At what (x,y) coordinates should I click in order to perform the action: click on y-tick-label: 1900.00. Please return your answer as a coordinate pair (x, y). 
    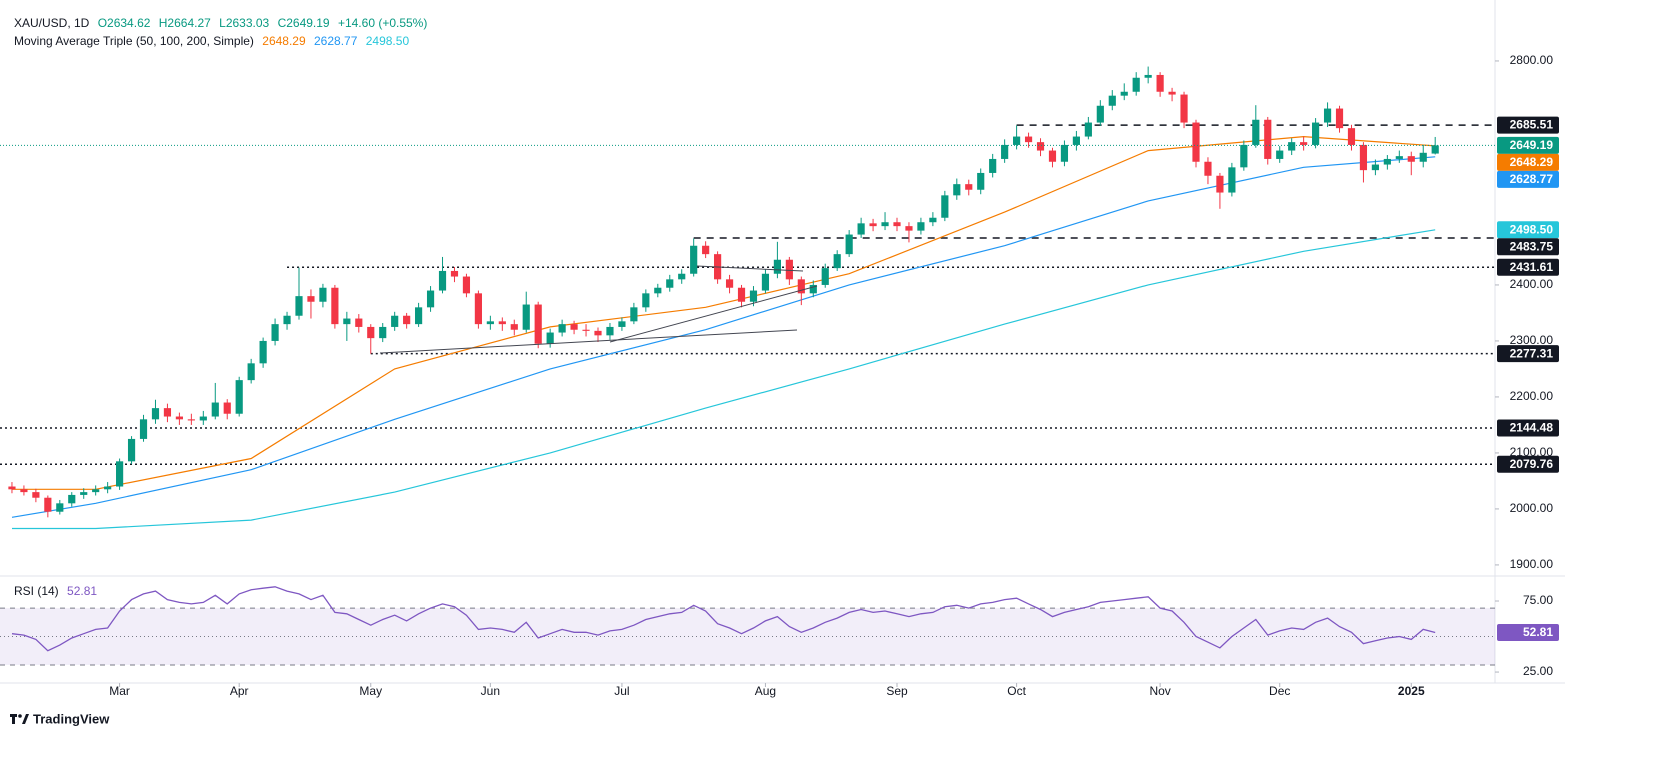
    Looking at the image, I should click on (1532, 564).